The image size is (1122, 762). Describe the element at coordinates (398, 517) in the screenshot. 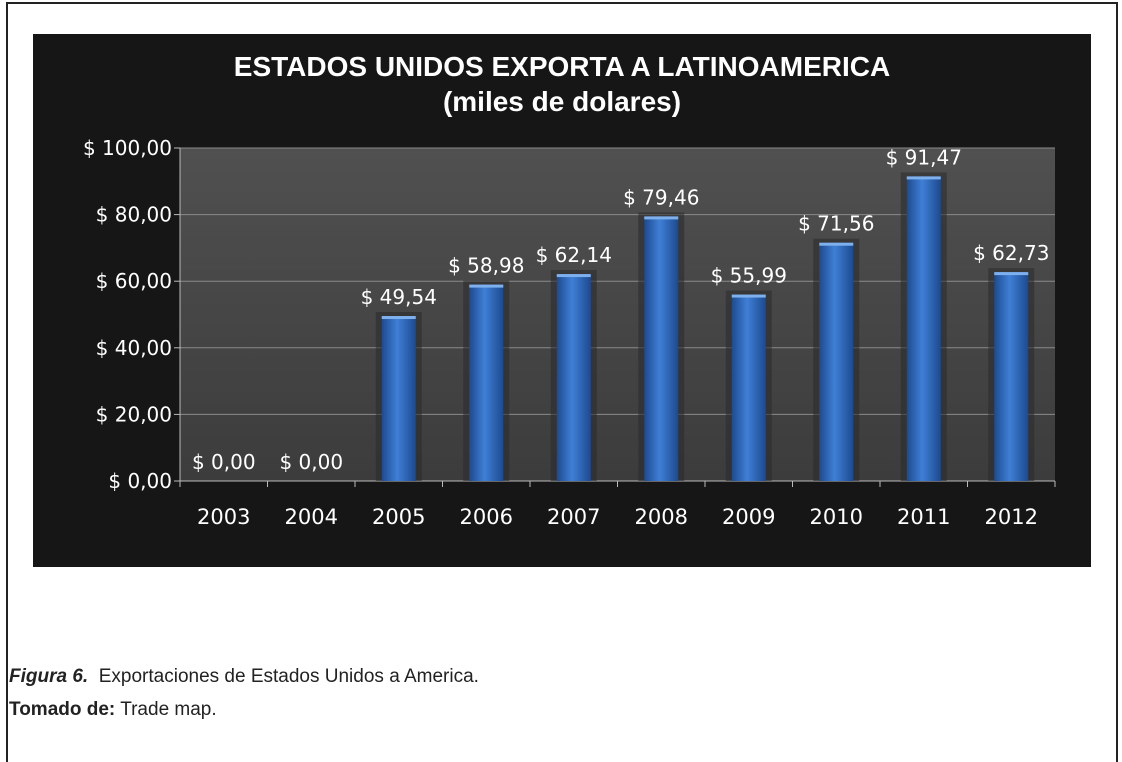

I see `x-tick-label: 2005` at that location.